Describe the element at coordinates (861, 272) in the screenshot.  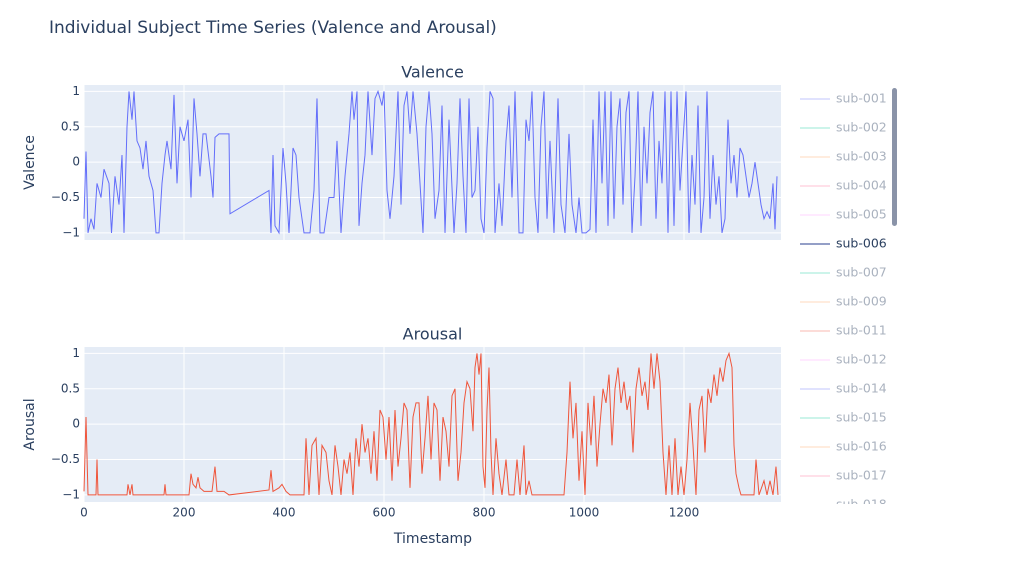
I see `legend-label: sub-007` at that location.